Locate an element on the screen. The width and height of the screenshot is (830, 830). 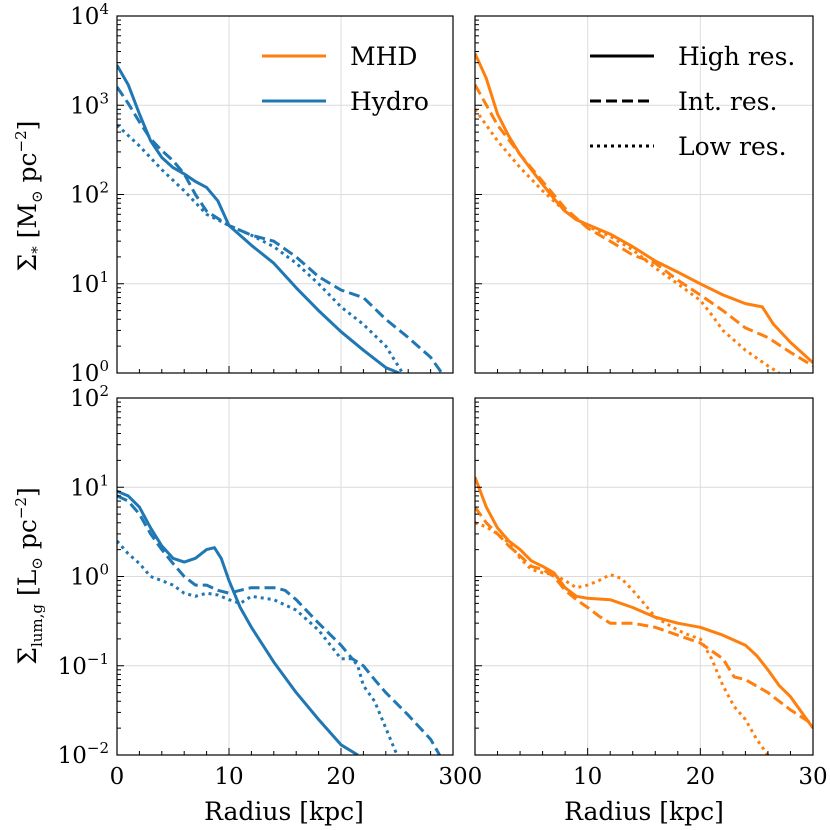
ylabel-top-unit-sup: −2 is located at coordinates (21, 141).